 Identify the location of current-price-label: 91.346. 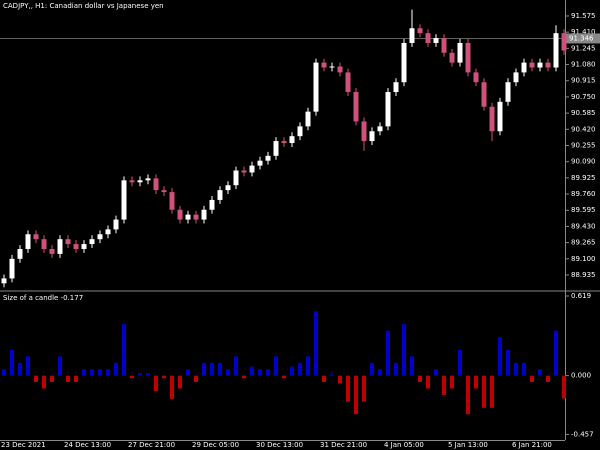
(581, 38).